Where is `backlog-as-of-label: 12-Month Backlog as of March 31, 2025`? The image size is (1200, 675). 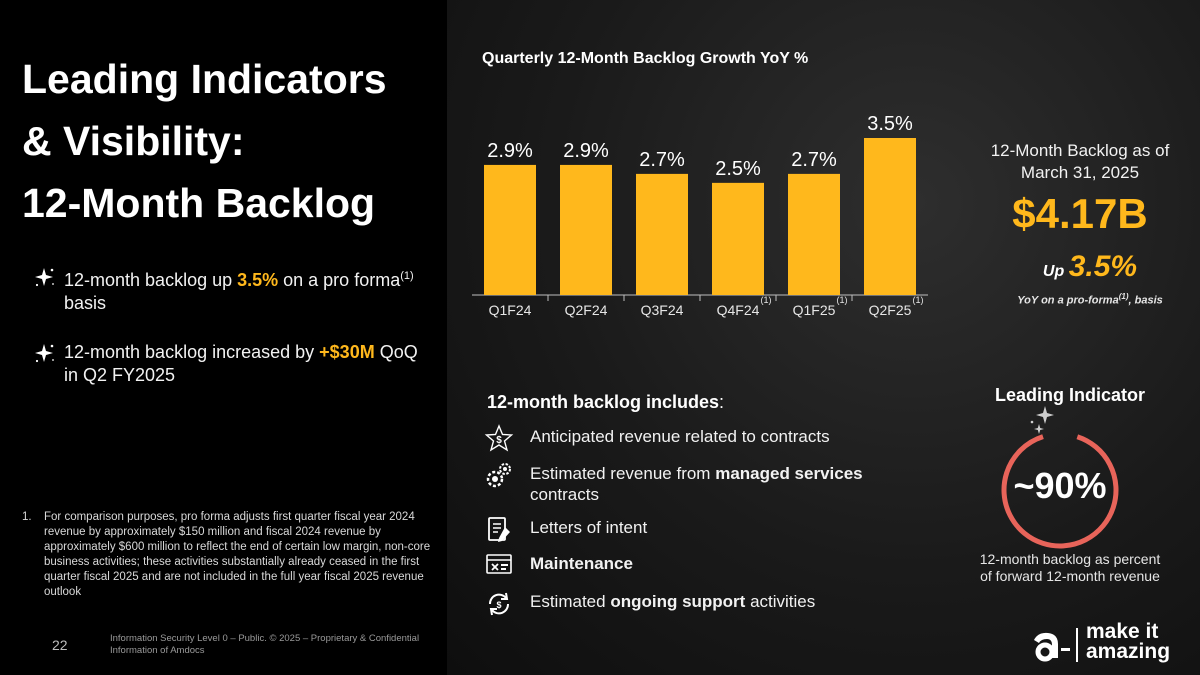 backlog-as-of-label: 12-Month Backlog as of March 31, 2025 is located at coordinates (1080, 161).